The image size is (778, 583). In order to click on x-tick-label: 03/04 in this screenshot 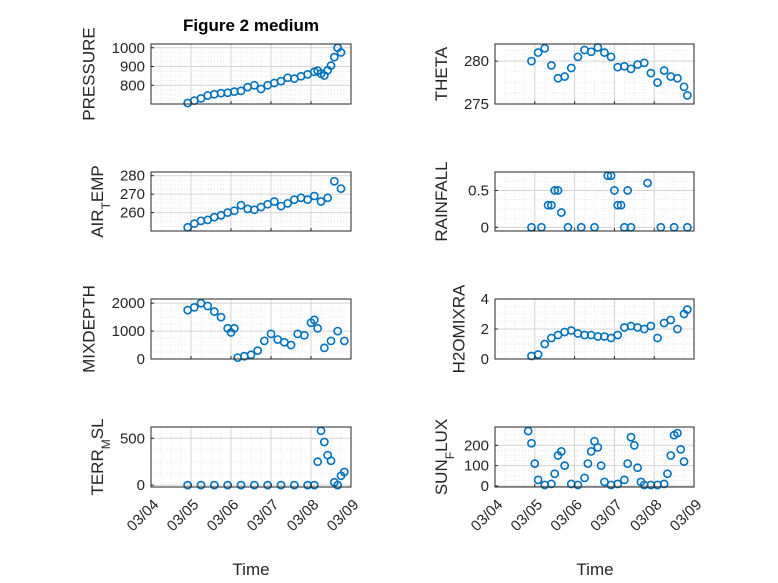, I will do `click(487, 515)`.